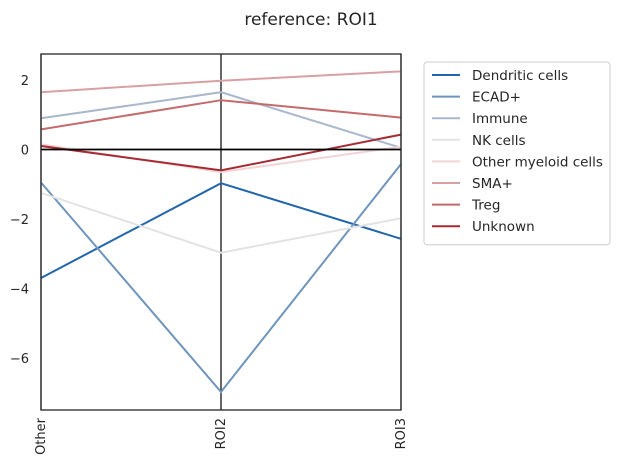 The image size is (618, 472). What do you see at coordinates (221, 152) in the screenshot?
I see `series-line-unknown` at bounding box center [221, 152].